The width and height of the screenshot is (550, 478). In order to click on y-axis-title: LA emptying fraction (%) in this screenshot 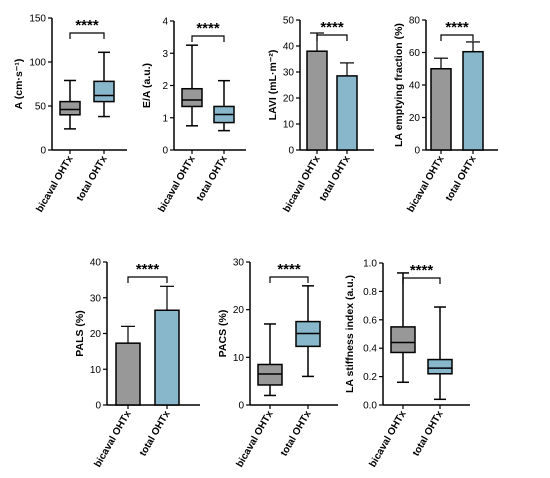, I will do `click(399, 85)`.